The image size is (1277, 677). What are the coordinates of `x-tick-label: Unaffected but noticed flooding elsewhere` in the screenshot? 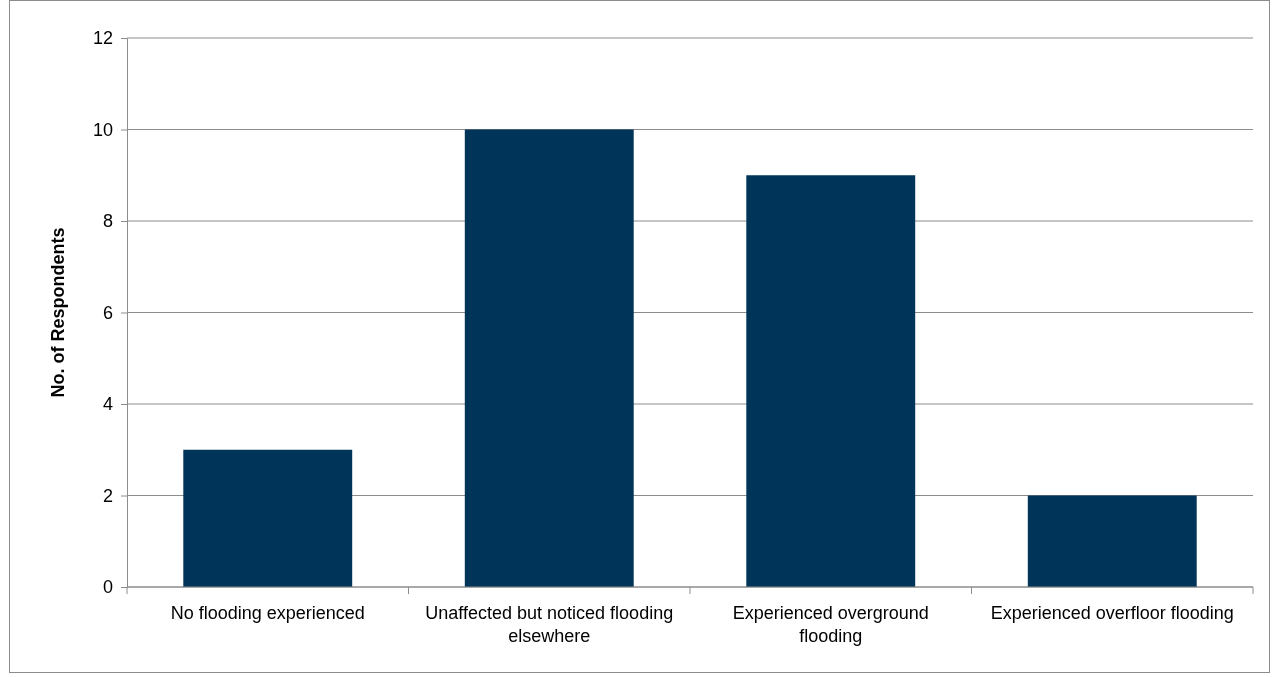 It's located at (549, 624).